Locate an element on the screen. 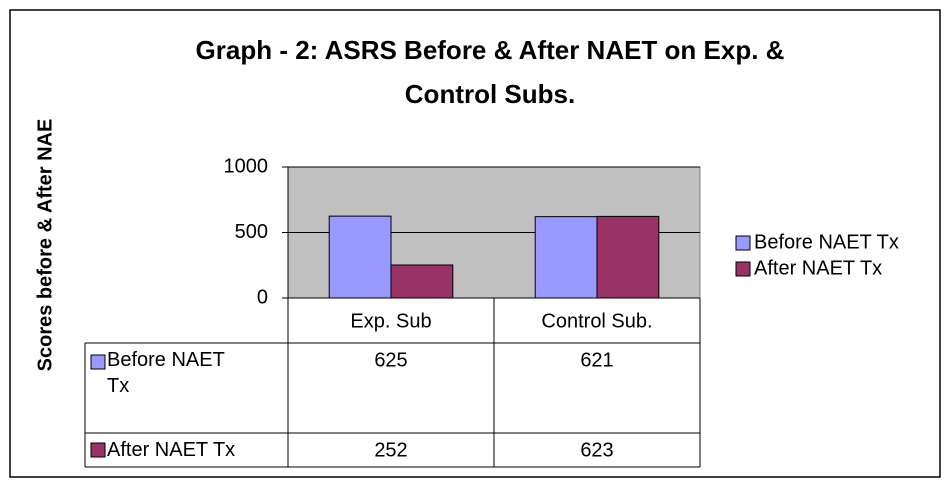 The height and width of the screenshot is (487, 952). y-tick-label: 0 is located at coordinates (262, 297).